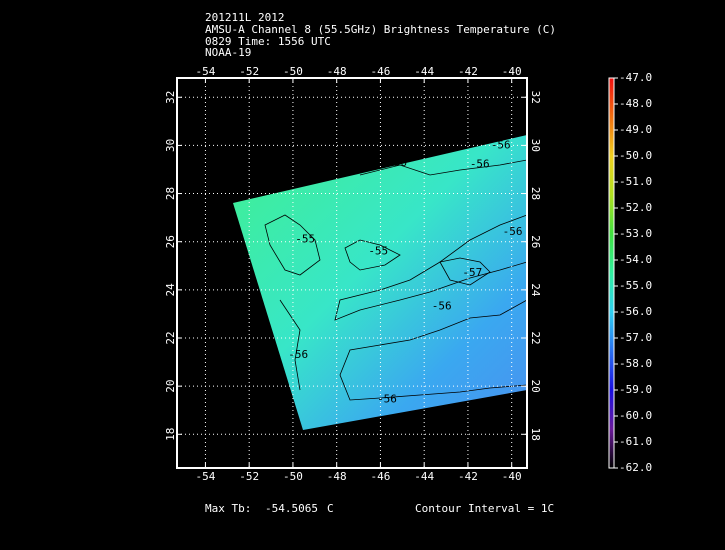 This screenshot has width=725, height=550. I want to click on colorbar-tick-label: -55.0, so click(635, 285).